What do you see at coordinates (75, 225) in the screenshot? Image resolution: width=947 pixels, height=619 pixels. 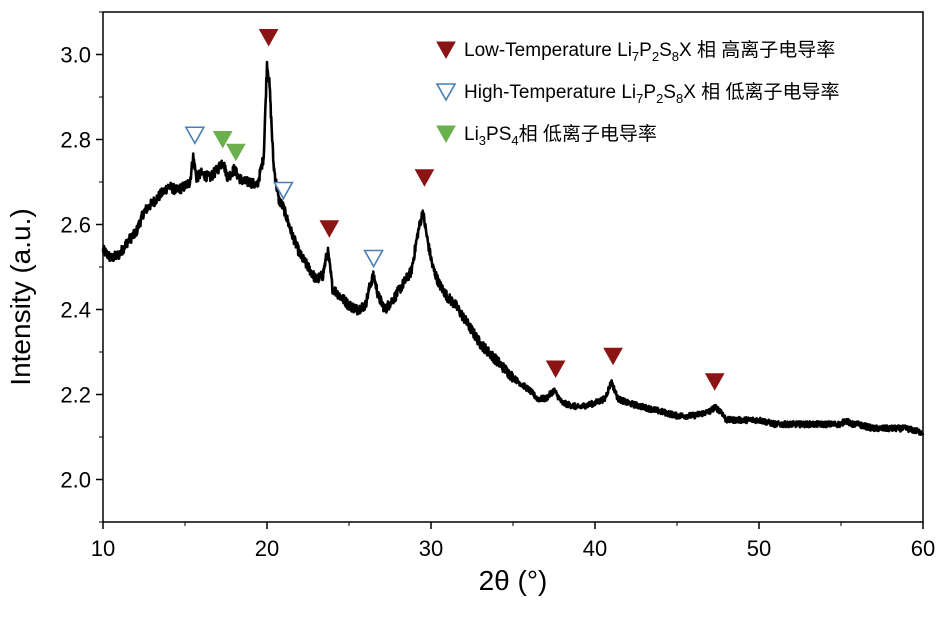 I see `y-tick-label: 2.6` at bounding box center [75, 225].